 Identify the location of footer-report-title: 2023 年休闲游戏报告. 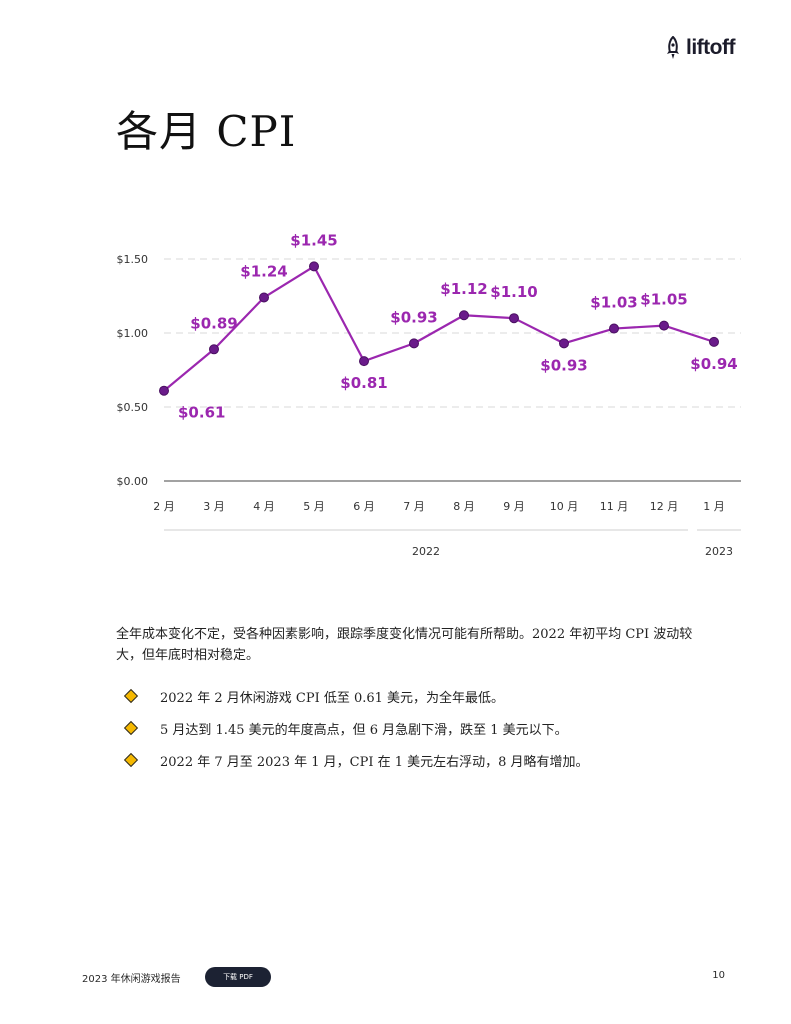
(131, 979).